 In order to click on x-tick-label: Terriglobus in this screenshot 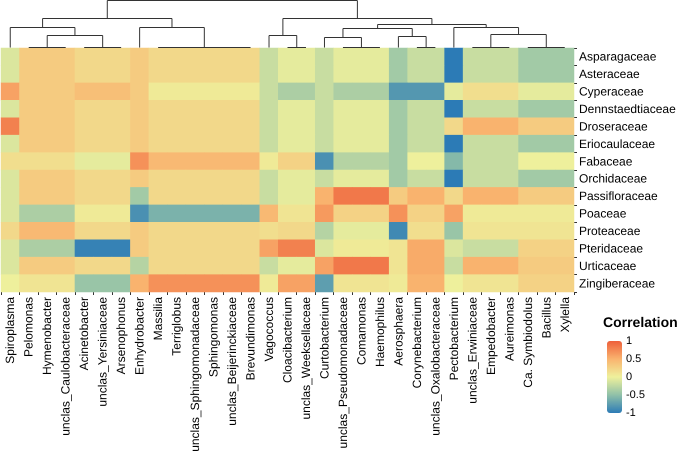, I will do `click(177, 326)`.